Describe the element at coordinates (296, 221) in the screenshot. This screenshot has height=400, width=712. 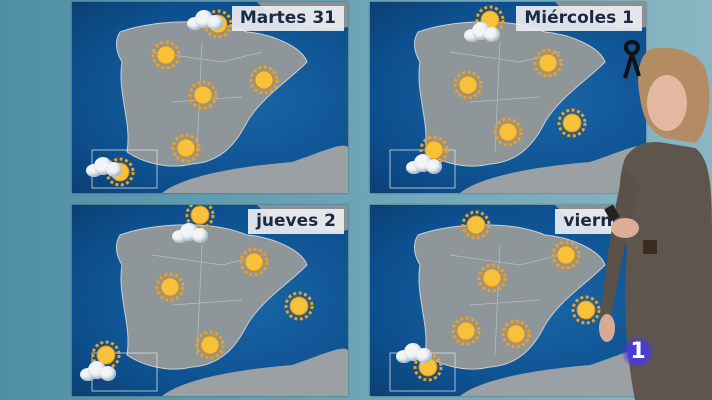
I see `day-label: jueves 2` at that location.